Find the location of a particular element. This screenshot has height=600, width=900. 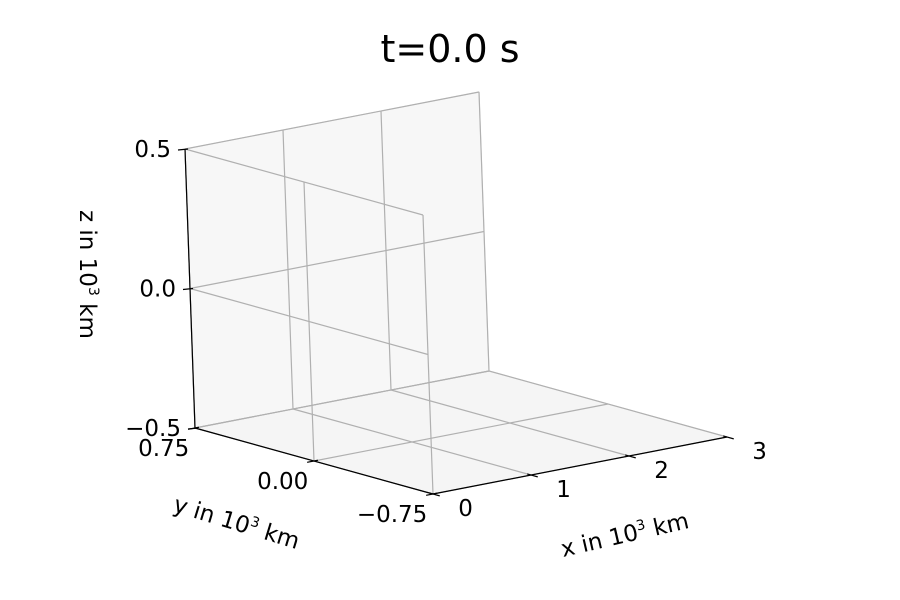

x-axis-label-exponent: 3 is located at coordinates (641, 526).